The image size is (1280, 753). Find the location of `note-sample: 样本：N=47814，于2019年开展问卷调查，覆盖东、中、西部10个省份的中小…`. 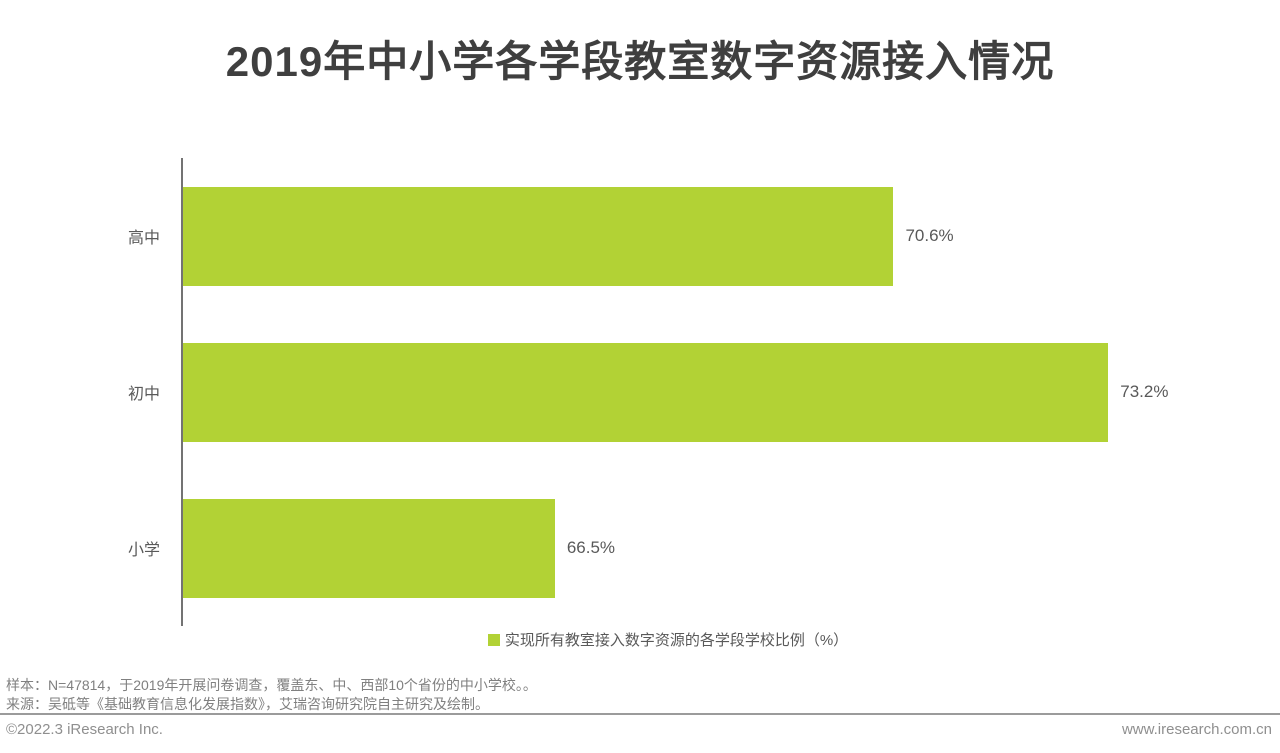

note-sample: 样本：N=47814，于2019年开展问卷调查，覆盖东、中、西部10个省份的中小… is located at coordinates (271, 685).